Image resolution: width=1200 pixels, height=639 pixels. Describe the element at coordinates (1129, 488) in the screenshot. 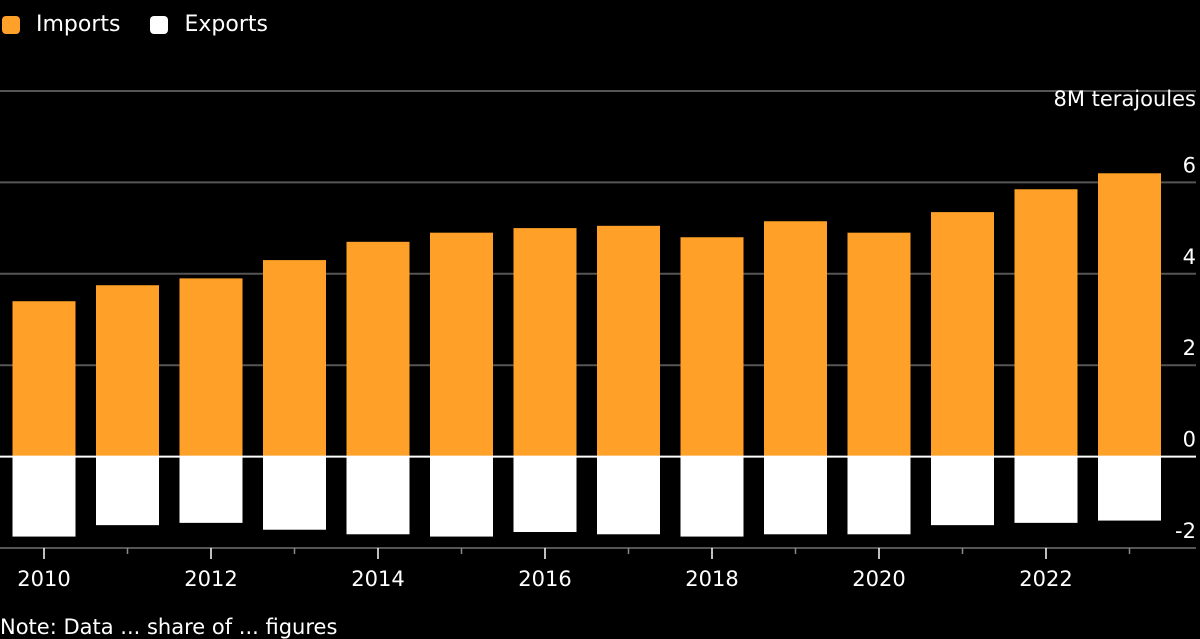

I see `exports-bar-2023` at that location.